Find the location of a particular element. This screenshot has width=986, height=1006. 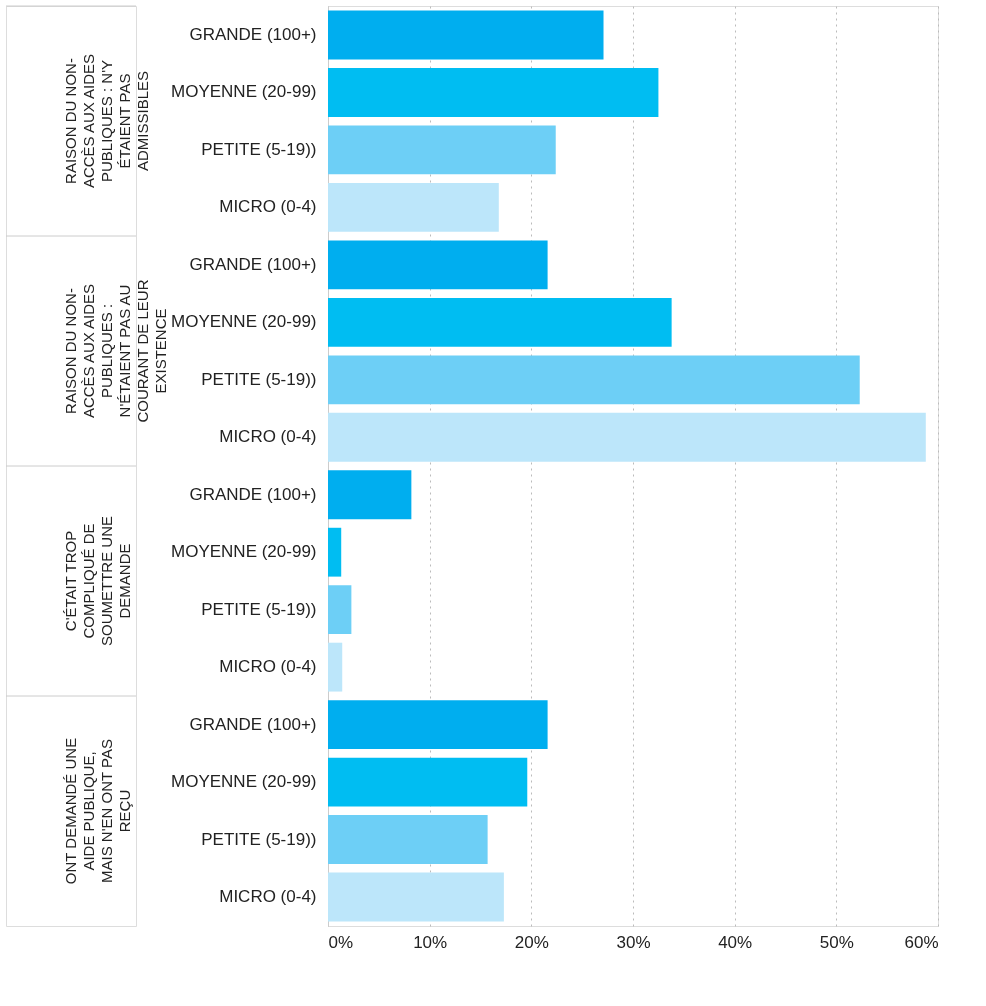

x-tick-label: 50% is located at coordinates (836, 942).